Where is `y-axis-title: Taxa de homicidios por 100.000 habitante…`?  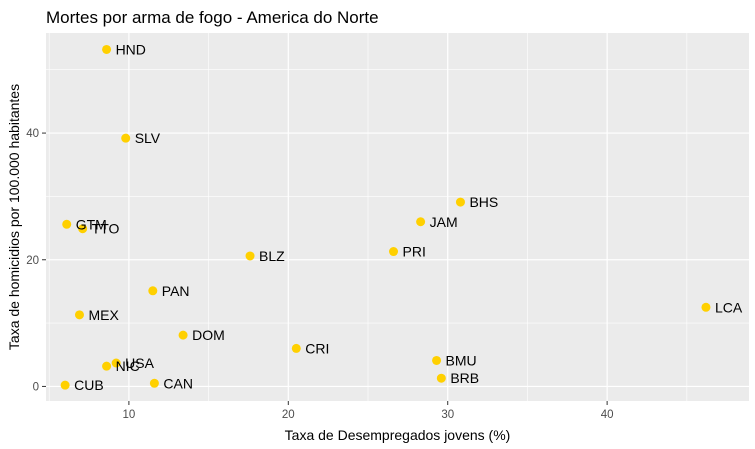
y-axis-title: Taxa de homicidios por 100.000 habitante… is located at coordinates (14, 217).